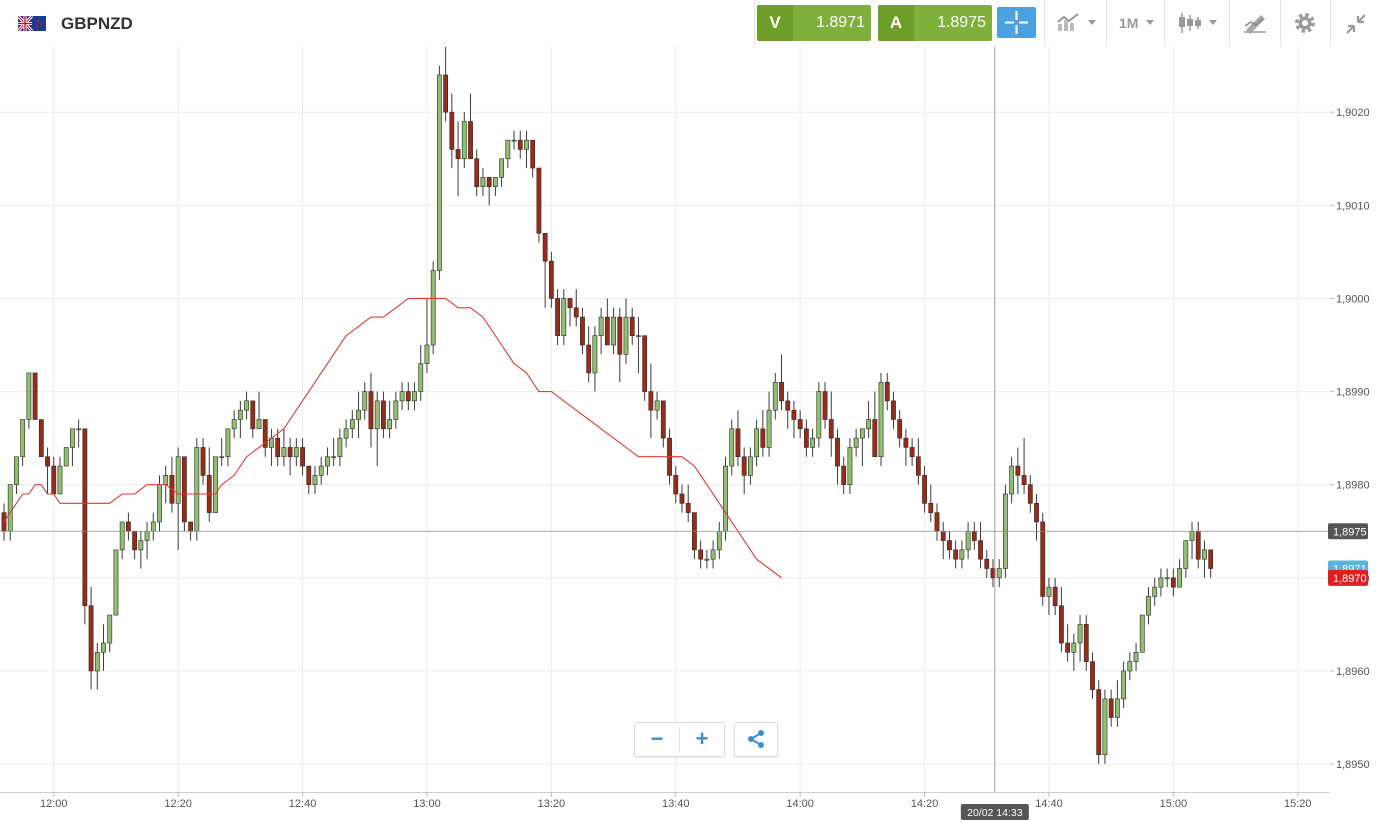  I want to click on zoom-in-button: +, so click(702, 738).